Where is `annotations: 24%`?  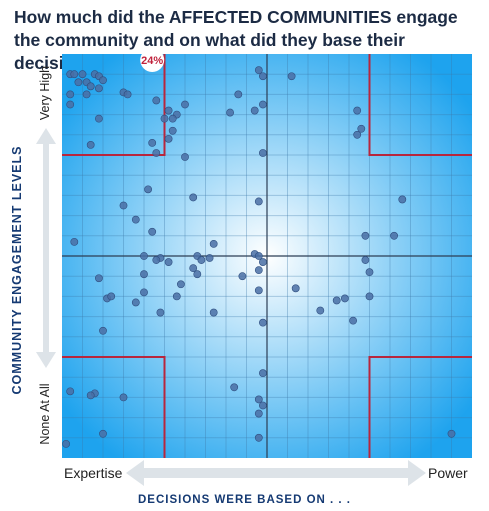
annotations: 24% is located at coordinates (152, 60).